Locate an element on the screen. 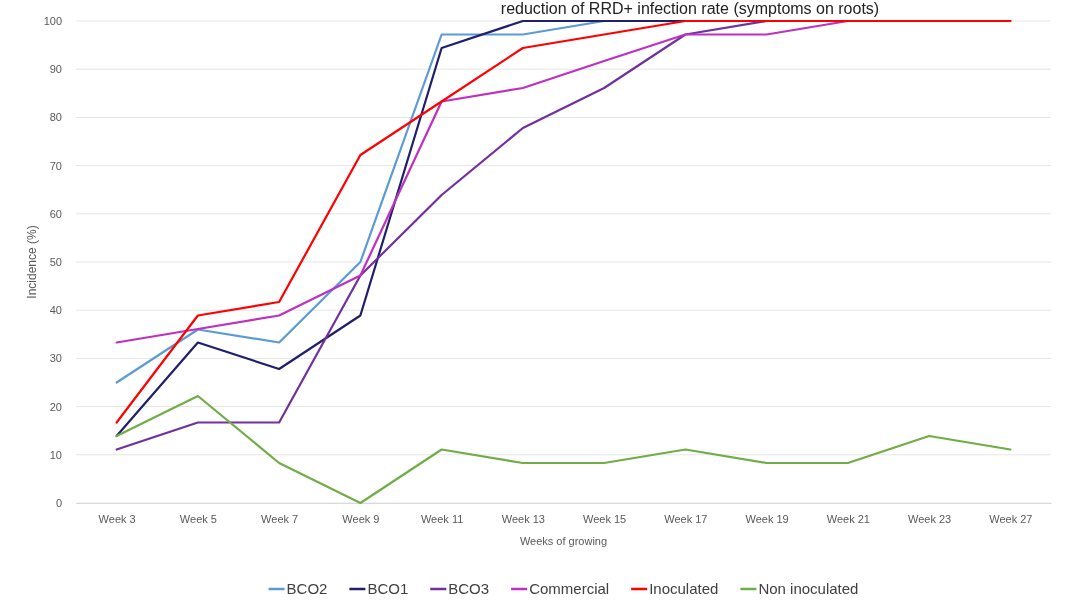 Image resolution: width=1091 pixels, height=603 pixels. legend-label: Inoculated is located at coordinates (684, 588).